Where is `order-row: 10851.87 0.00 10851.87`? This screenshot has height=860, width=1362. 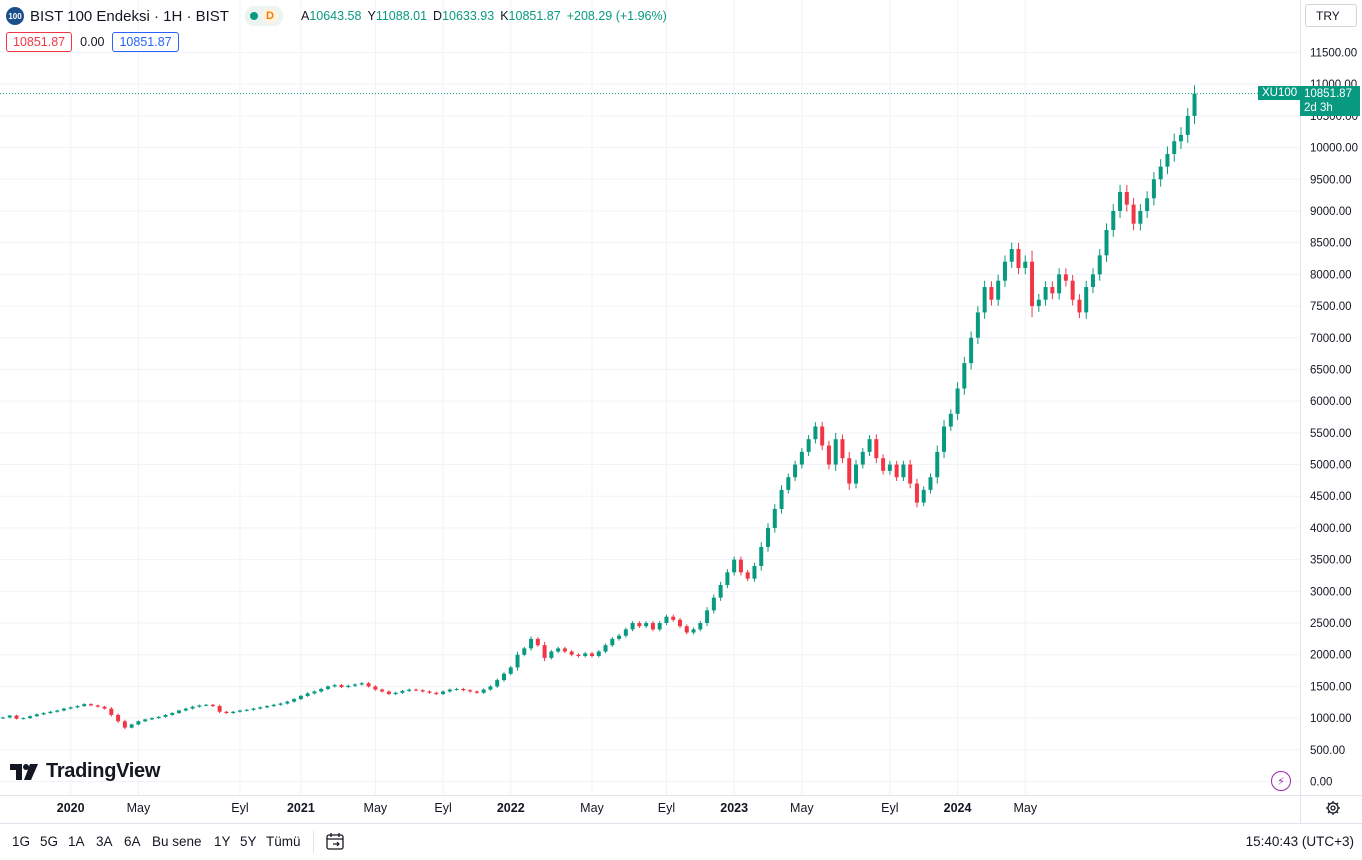
order-row: 10851.87 0.00 10851.87 is located at coordinates (92, 42).